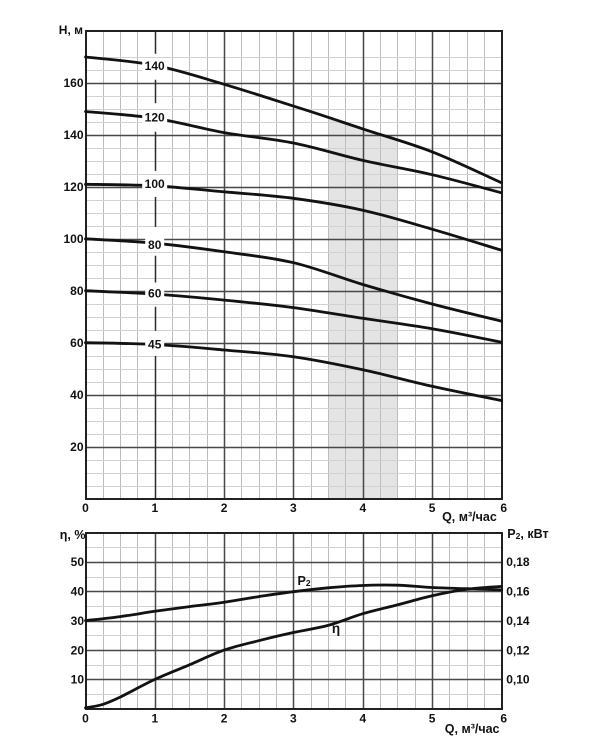 This screenshot has width=600, height=754. What do you see at coordinates (78, 562) in the screenshot?
I see `svg-text: 50` at bounding box center [78, 562].